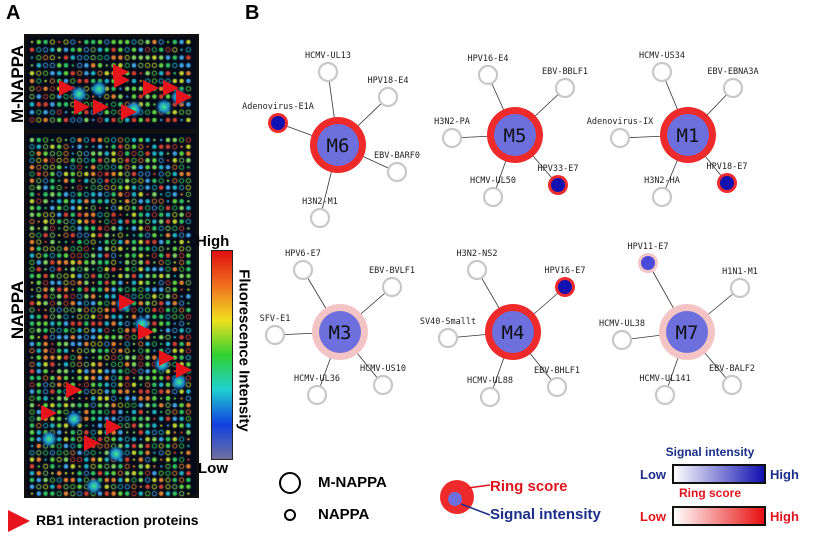 Image resolution: width=815 pixels, height=543 pixels. I want to click on panel-b-letter: B, so click(252, 13).